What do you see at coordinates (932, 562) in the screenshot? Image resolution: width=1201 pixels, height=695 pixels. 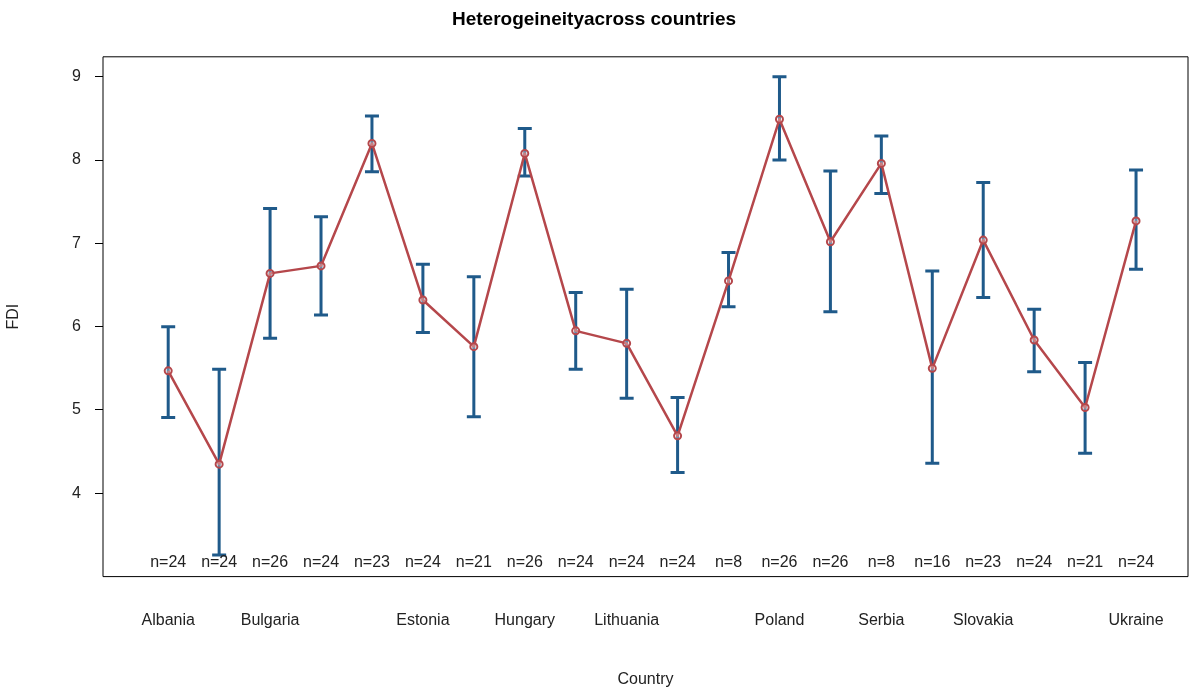 I see `annotation: n=16` at bounding box center [932, 562].